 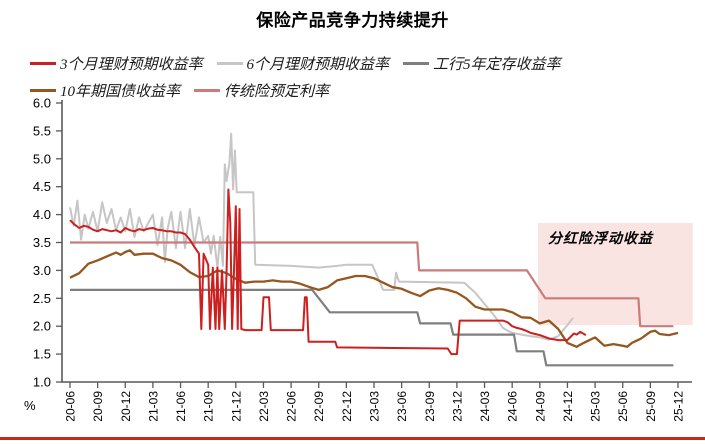 What do you see at coordinates (42, 130) in the screenshot?
I see `y-tick-label: 5.5` at bounding box center [42, 130].